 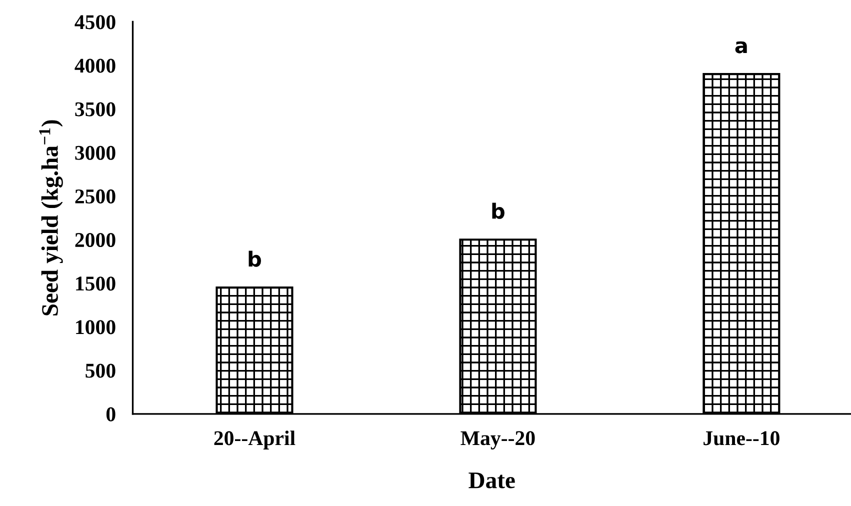 I want to click on y-tick-label: 500, so click(x=101, y=371).